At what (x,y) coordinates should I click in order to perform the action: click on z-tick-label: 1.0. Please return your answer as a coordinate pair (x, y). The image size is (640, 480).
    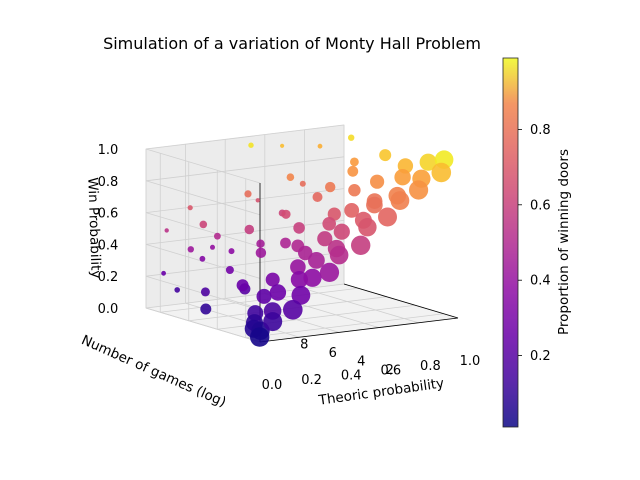
    Looking at the image, I should click on (108, 150).